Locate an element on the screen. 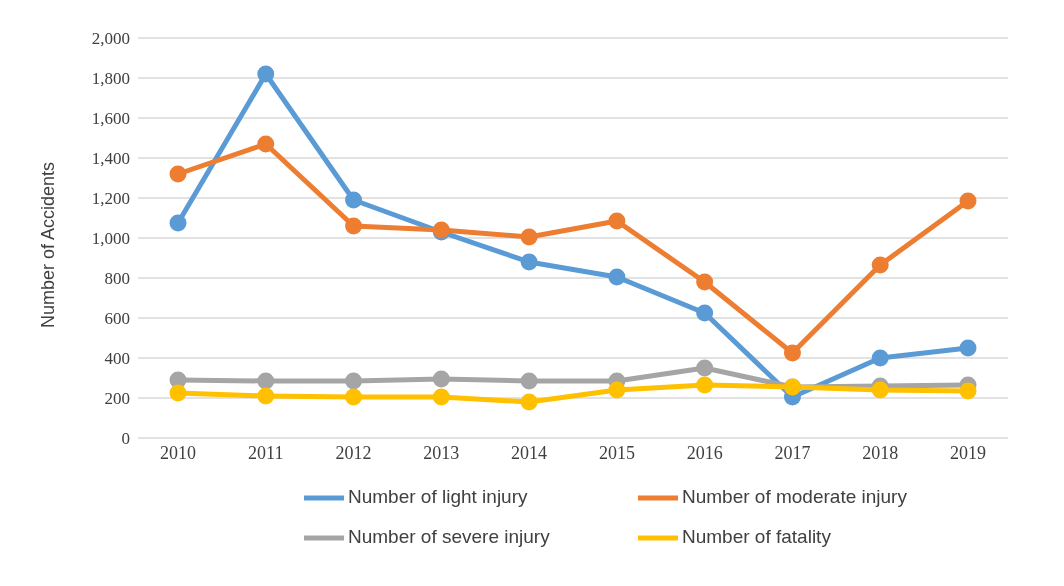 The image size is (1064, 586). x-tick-label: 2010 is located at coordinates (178, 452).